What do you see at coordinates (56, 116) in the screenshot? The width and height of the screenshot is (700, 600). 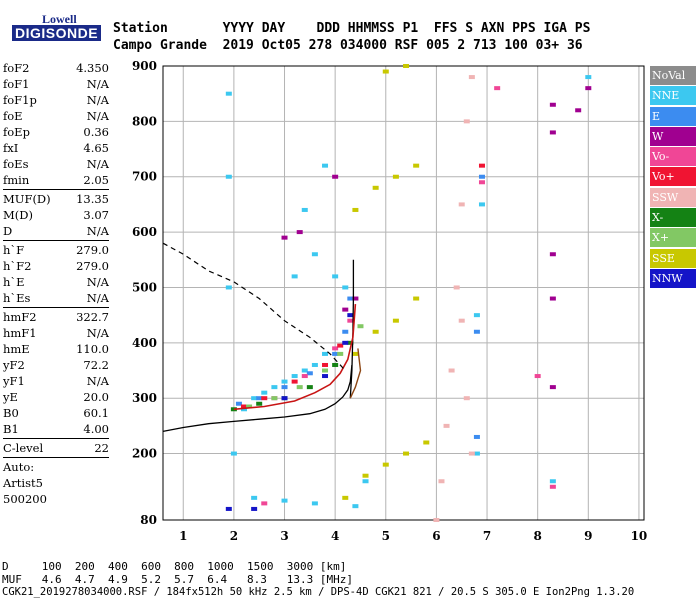 I see `param-row: foE N/A` at bounding box center [56, 116].